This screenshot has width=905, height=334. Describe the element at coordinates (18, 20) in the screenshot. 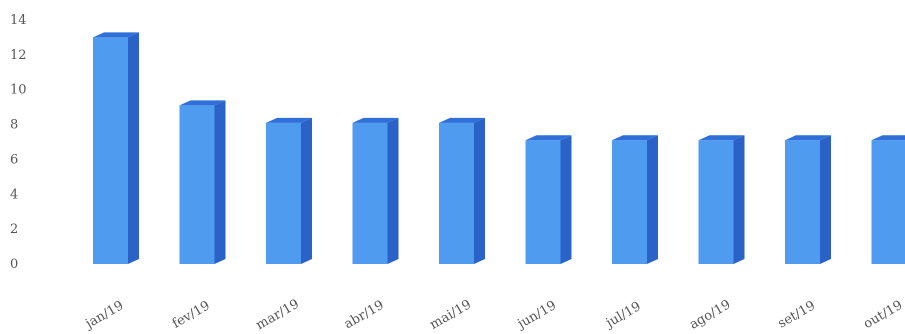

I see `y-tick-label: 14` at that location.